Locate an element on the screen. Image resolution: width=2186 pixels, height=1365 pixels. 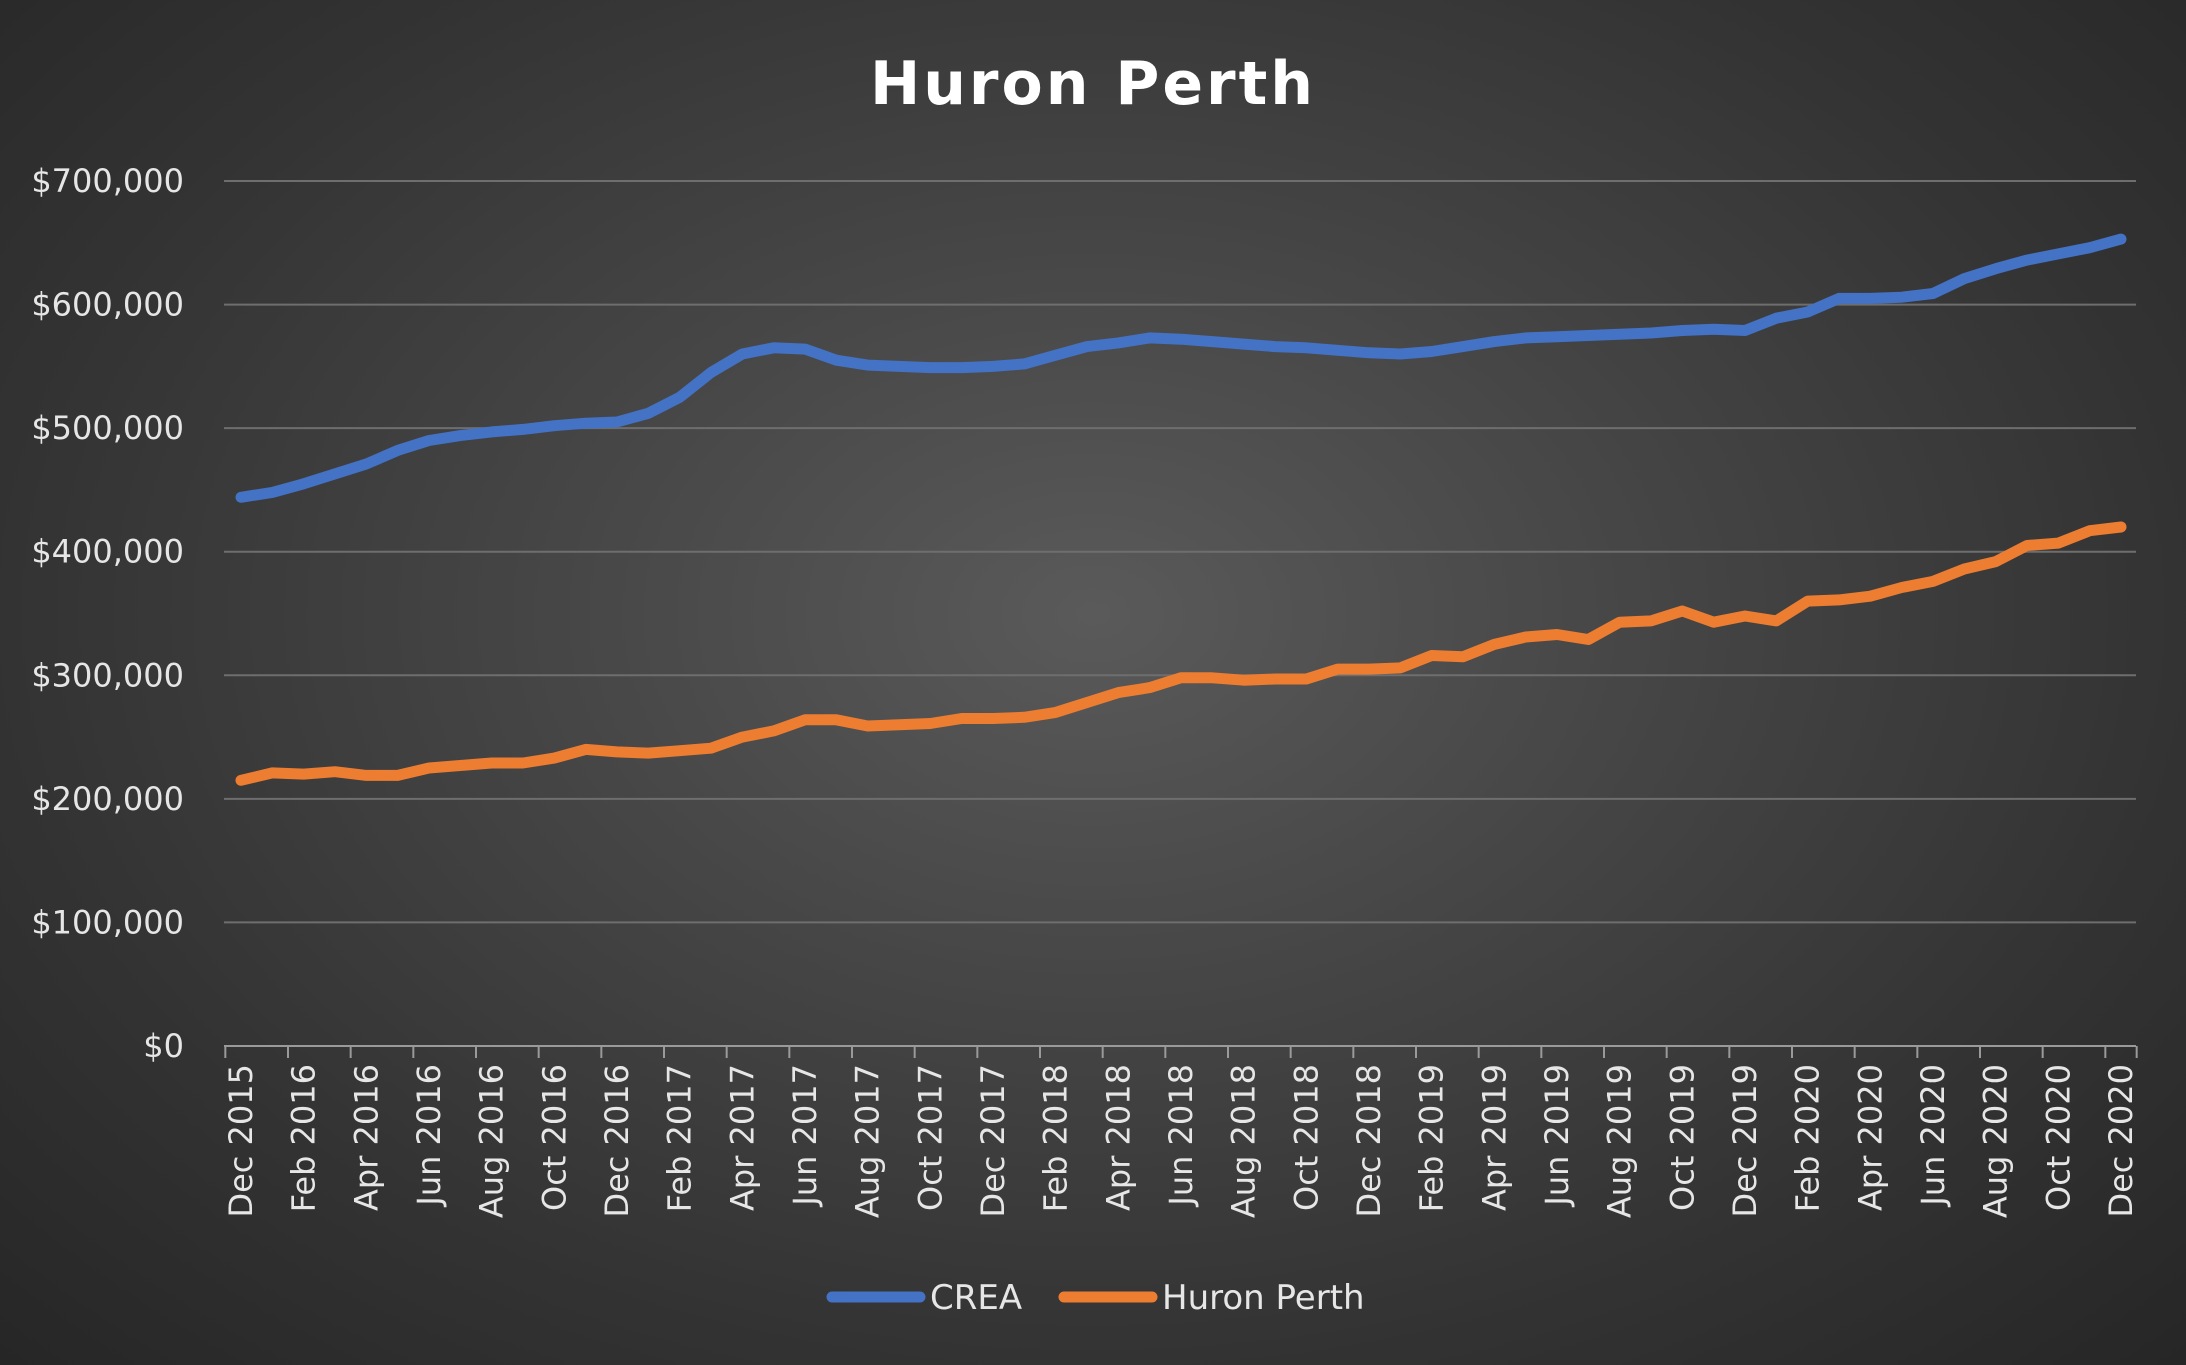
legend-label: CREA is located at coordinates (976, 1298).